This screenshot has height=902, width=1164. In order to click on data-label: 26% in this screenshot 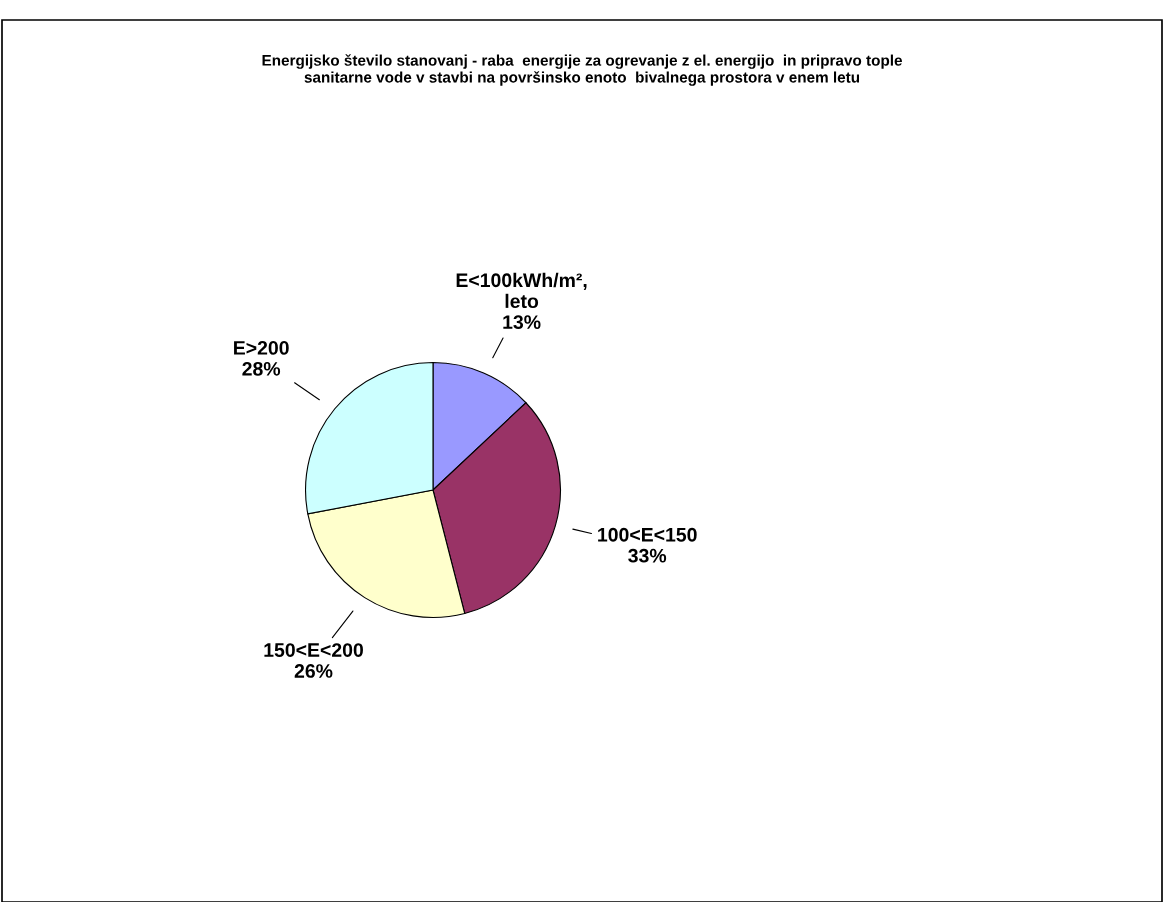, I will do `click(313, 671)`.